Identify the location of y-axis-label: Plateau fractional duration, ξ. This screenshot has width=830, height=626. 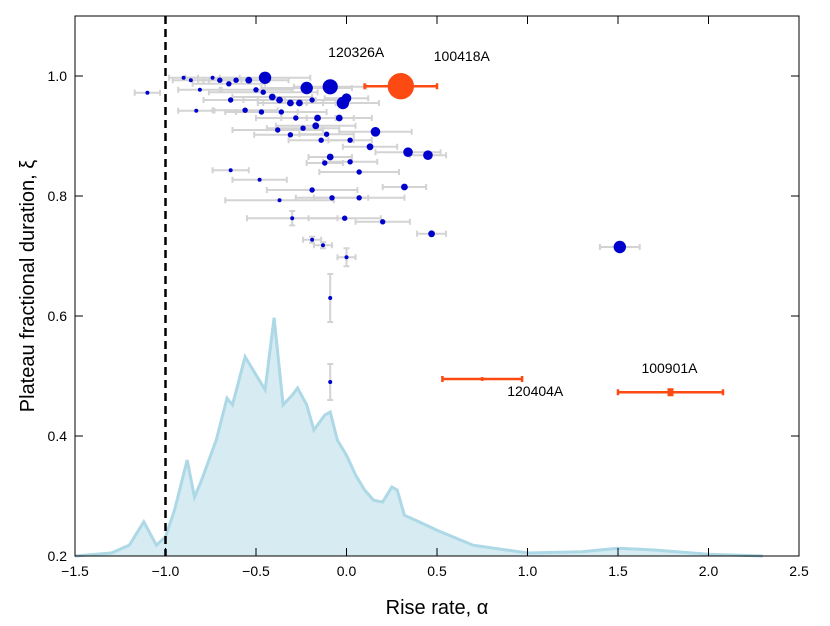
(28, 286).